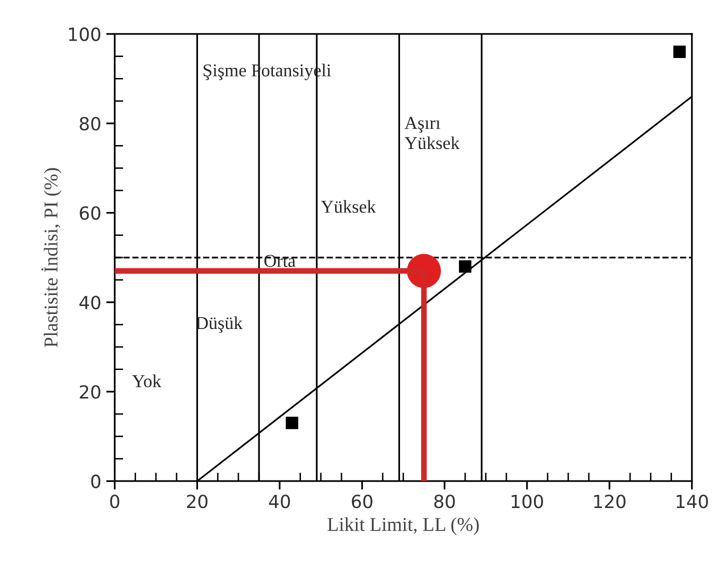 The height and width of the screenshot is (566, 717). What do you see at coordinates (89, 303) in the screenshot?
I see `y-tick-label: 40` at bounding box center [89, 303].